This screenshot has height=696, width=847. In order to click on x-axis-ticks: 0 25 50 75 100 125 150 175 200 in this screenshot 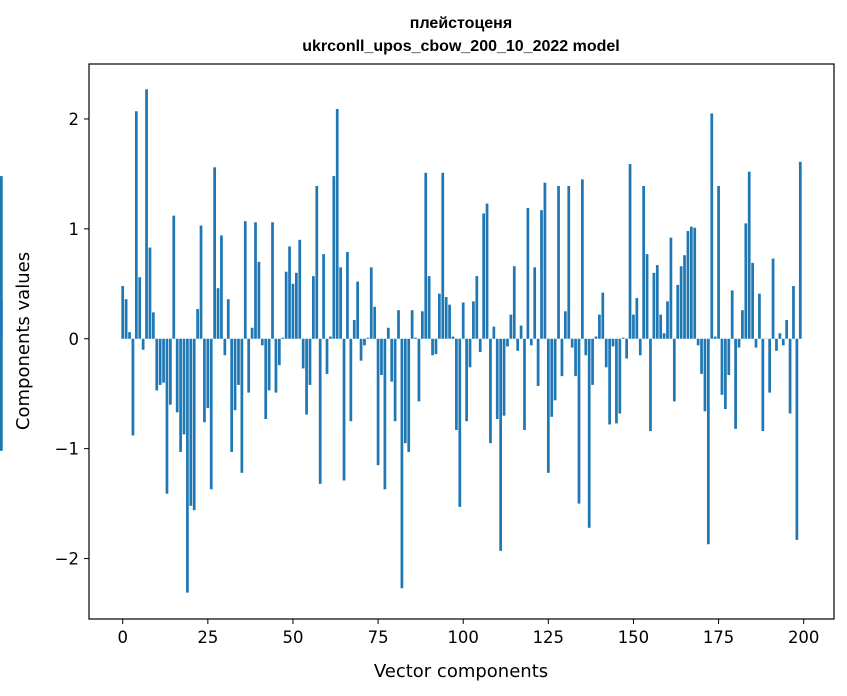, I will do `click(468, 633)`.